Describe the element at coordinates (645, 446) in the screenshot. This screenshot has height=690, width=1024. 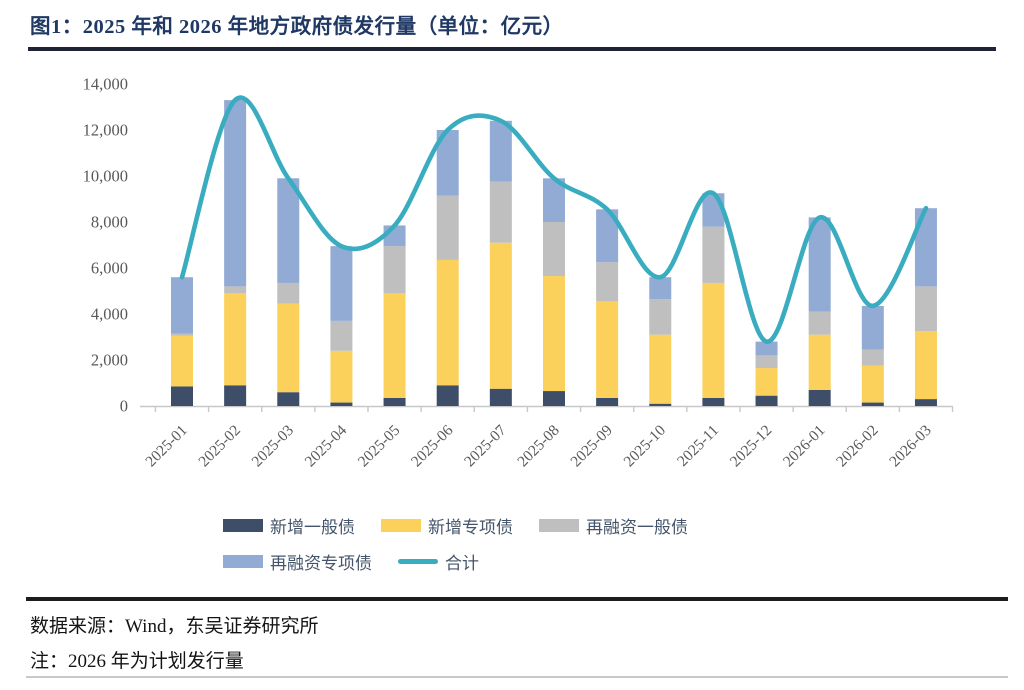
I see `svg-text: 2025-10` at that location.